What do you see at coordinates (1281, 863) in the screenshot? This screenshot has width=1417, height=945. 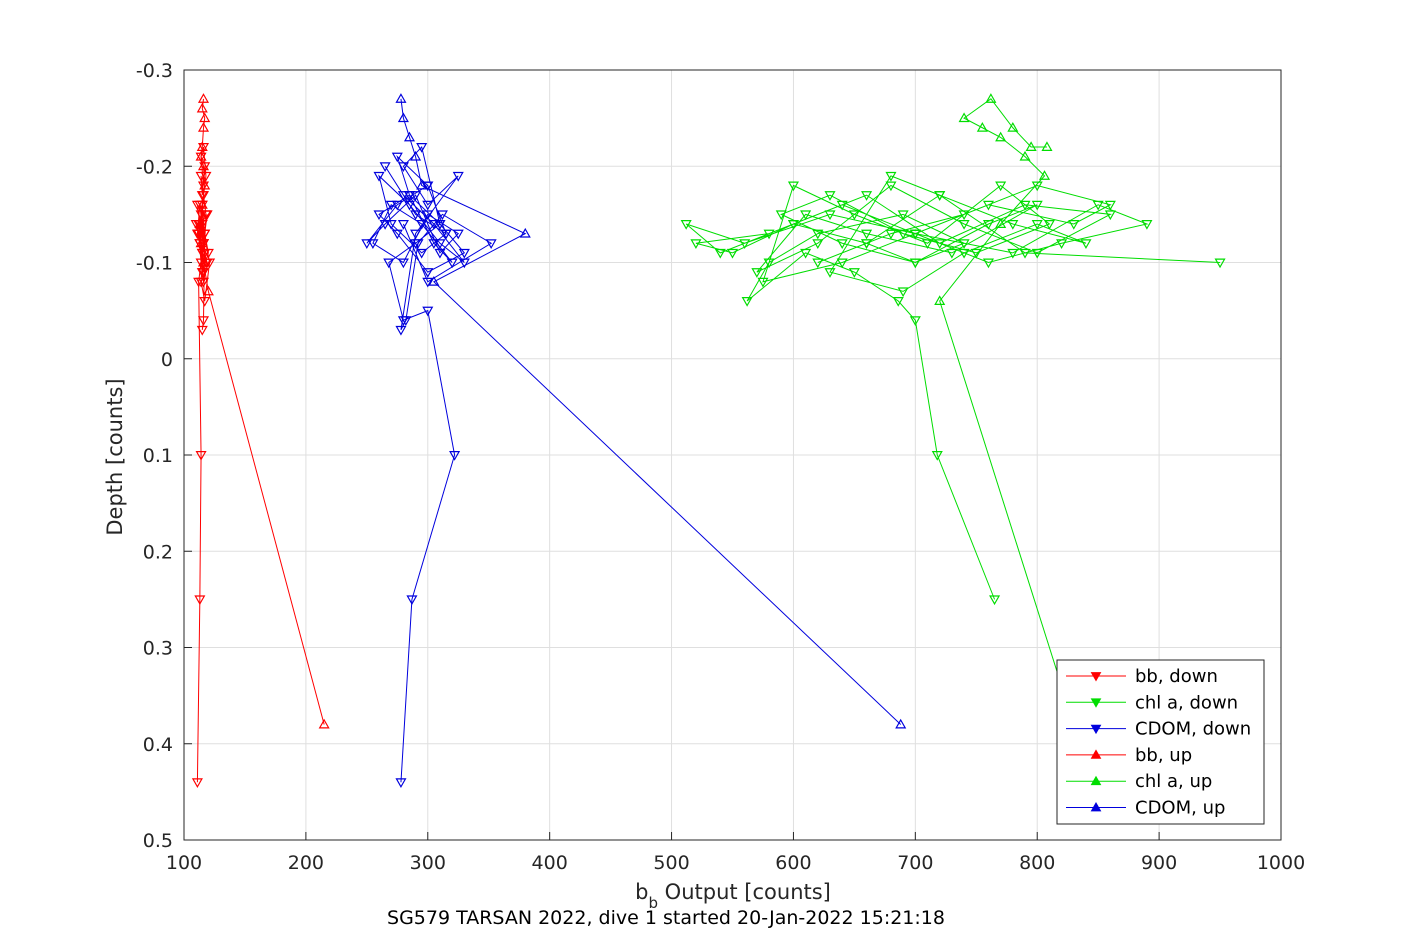 I see `x-tick-label: 1000` at bounding box center [1281, 863].